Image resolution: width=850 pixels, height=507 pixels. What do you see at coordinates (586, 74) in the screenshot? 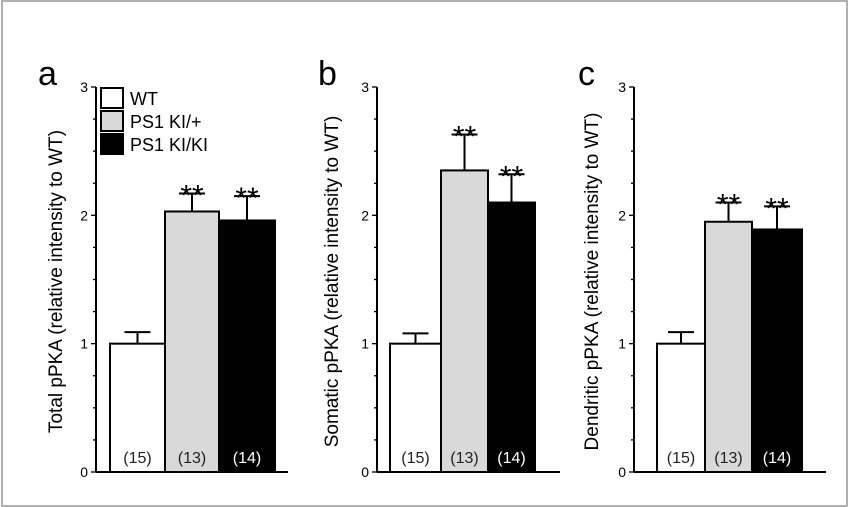
I see `panel-label: c` at bounding box center [586, 74].